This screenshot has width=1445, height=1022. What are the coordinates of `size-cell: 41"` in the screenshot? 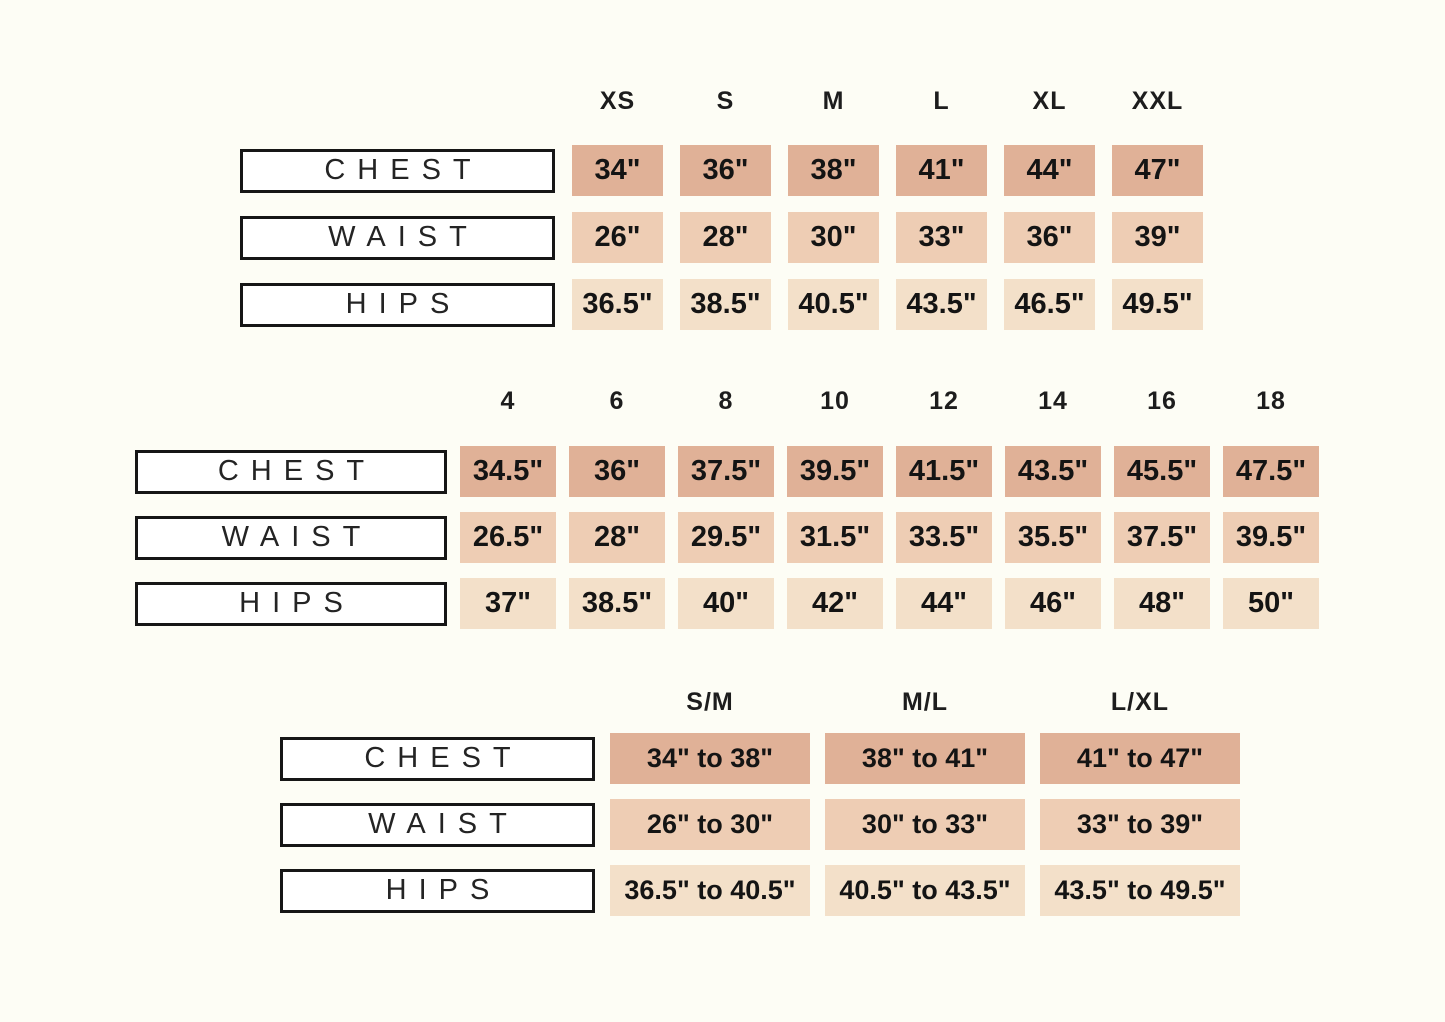 It's located at (941, 170).